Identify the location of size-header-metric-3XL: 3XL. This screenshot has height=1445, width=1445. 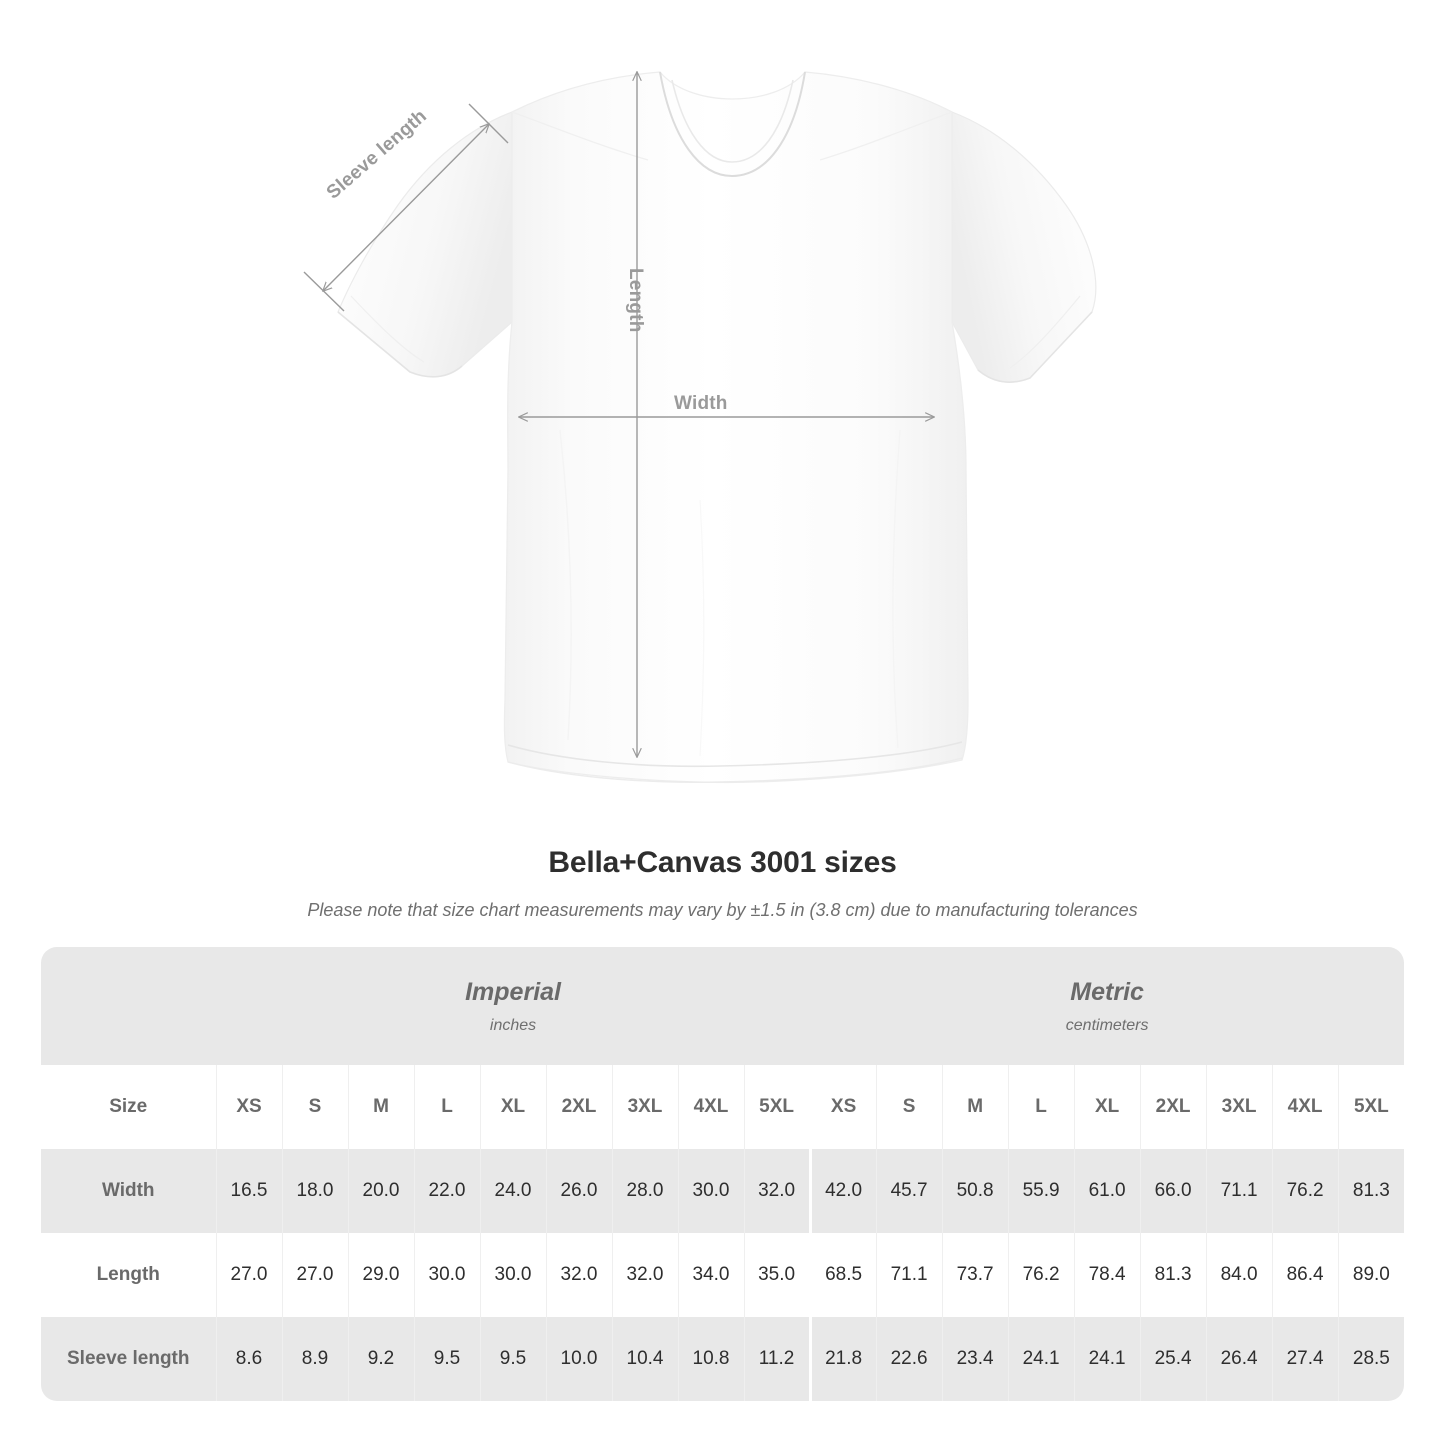
(1239, 1107).